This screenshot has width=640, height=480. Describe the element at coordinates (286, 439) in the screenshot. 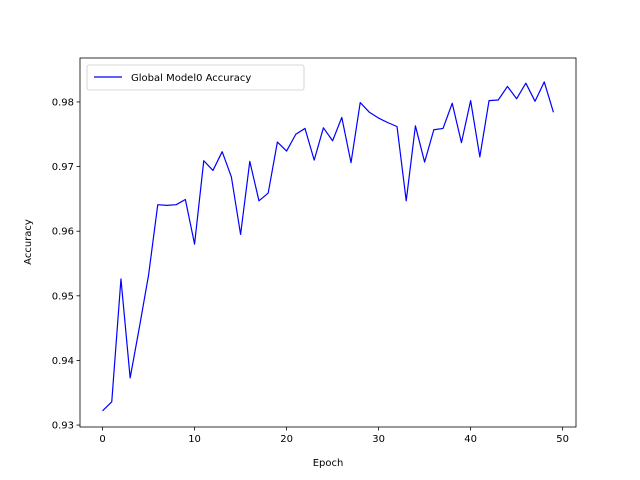

I see `x-tick-label: 20` at that location.